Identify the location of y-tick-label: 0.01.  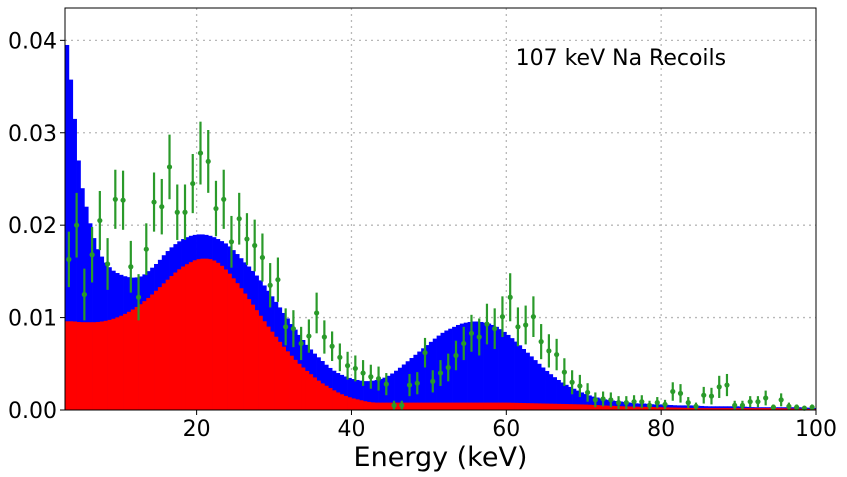
(32, 319).